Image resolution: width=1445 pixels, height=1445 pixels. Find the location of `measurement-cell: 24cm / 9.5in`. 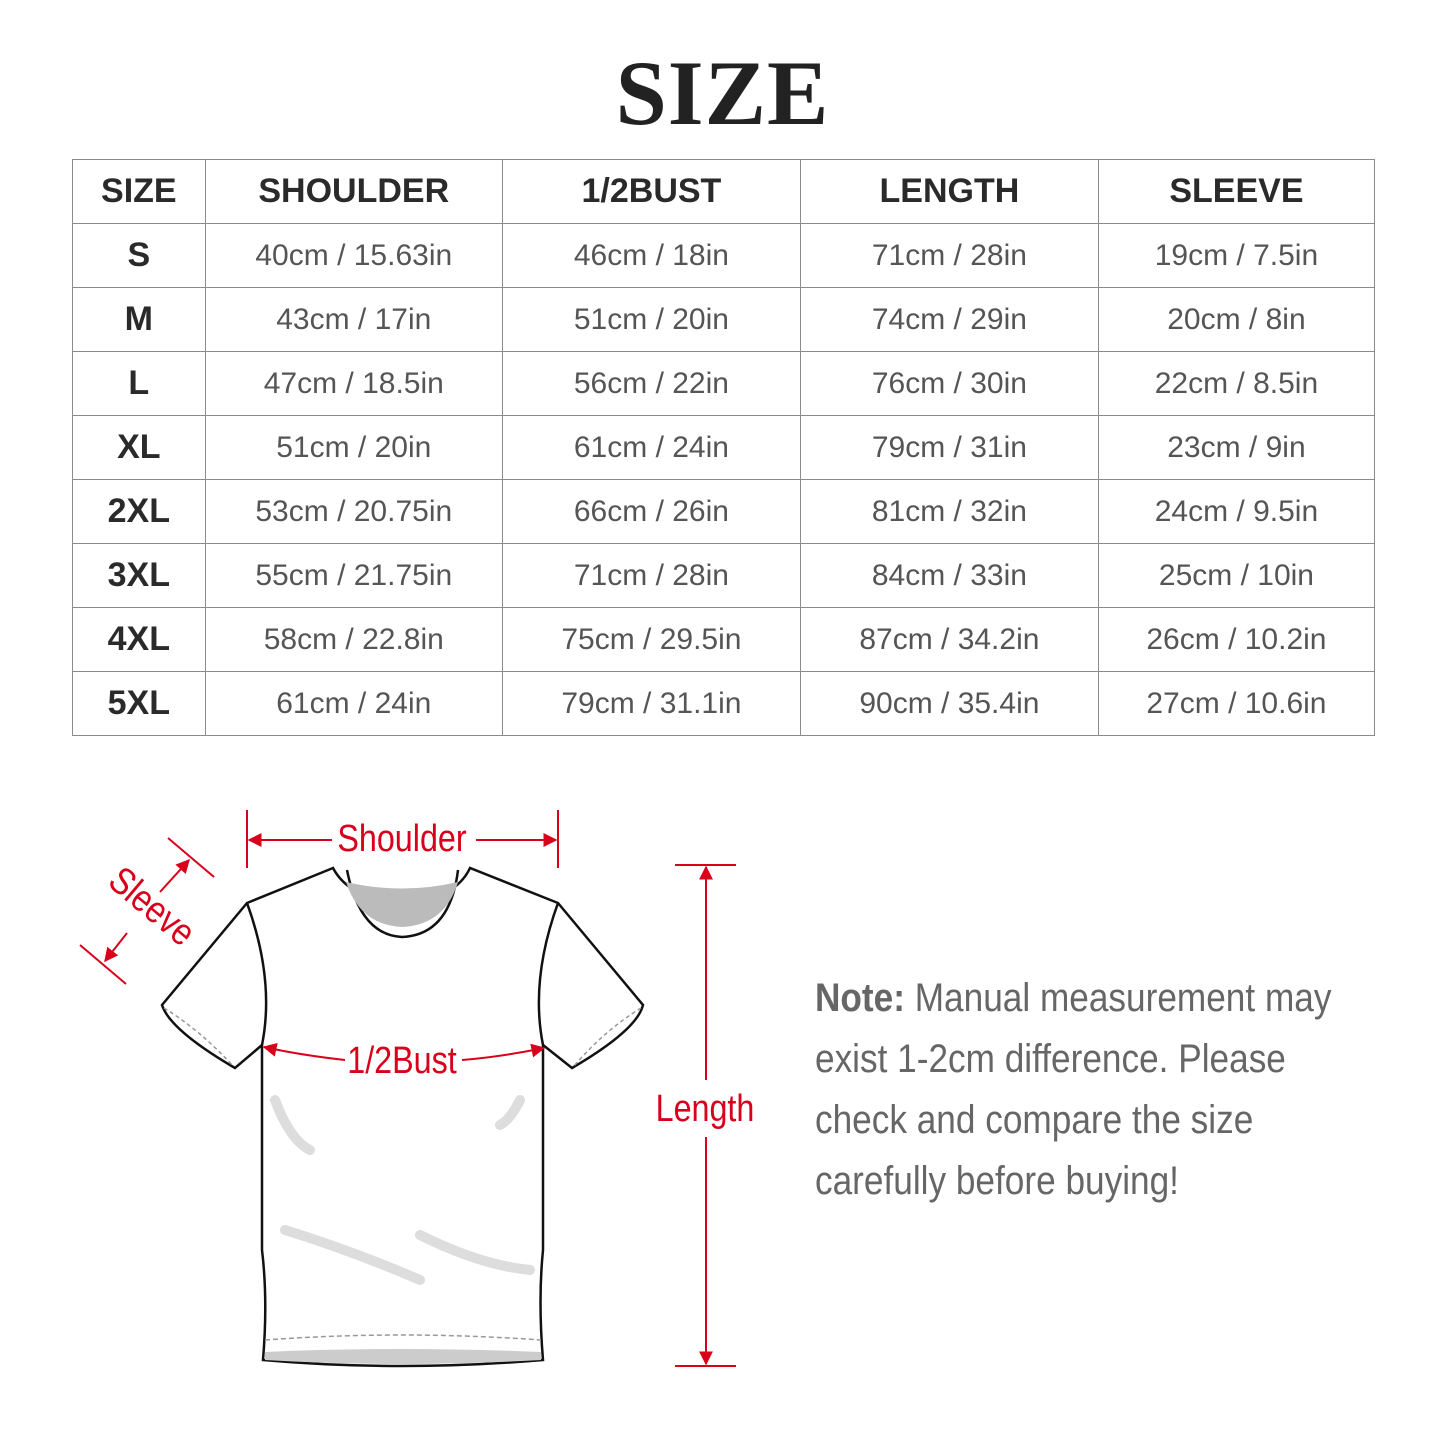

measurement-cell: 24cm / 9.5in is located at coordinates (1236, 511).